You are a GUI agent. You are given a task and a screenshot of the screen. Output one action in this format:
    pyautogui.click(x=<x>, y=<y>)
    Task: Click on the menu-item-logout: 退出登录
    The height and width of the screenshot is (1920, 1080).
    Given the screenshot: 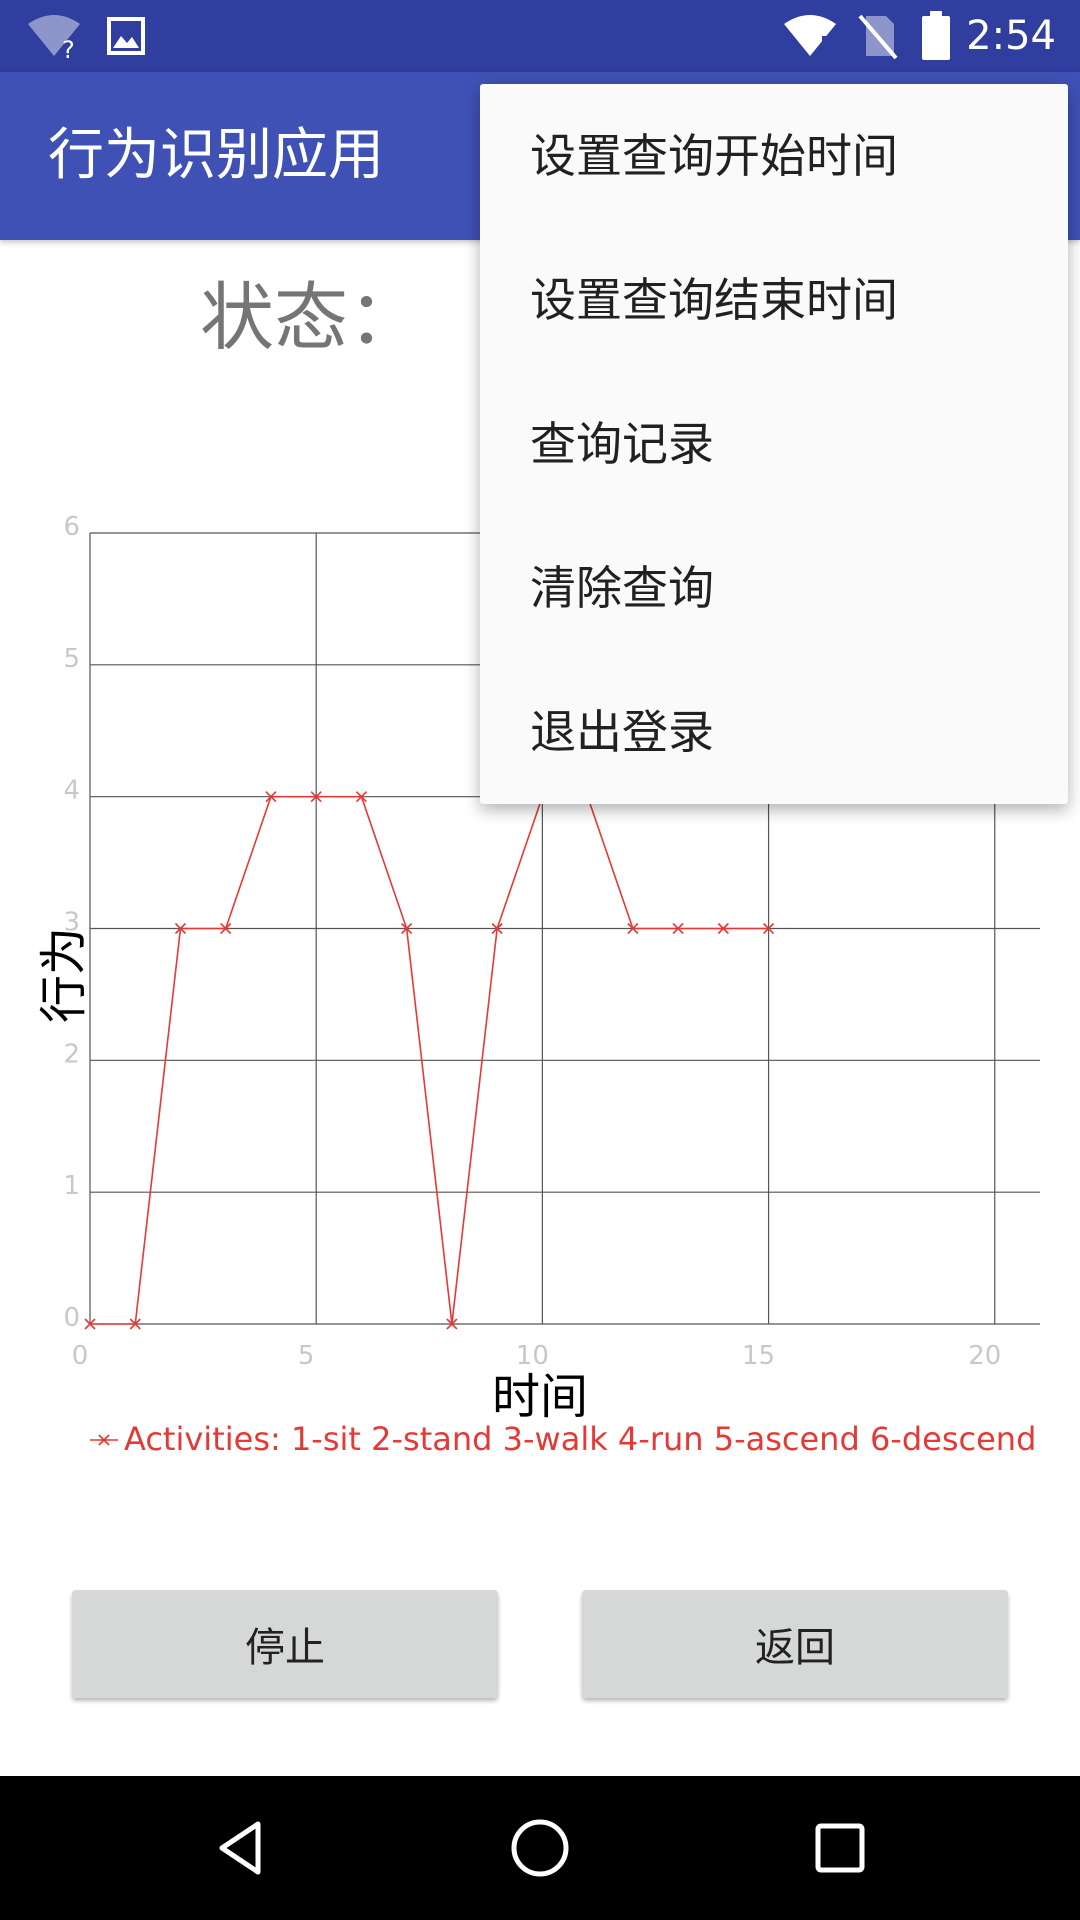 What is the action you would take?
    pyautogui.click(x=622, y=732)
    